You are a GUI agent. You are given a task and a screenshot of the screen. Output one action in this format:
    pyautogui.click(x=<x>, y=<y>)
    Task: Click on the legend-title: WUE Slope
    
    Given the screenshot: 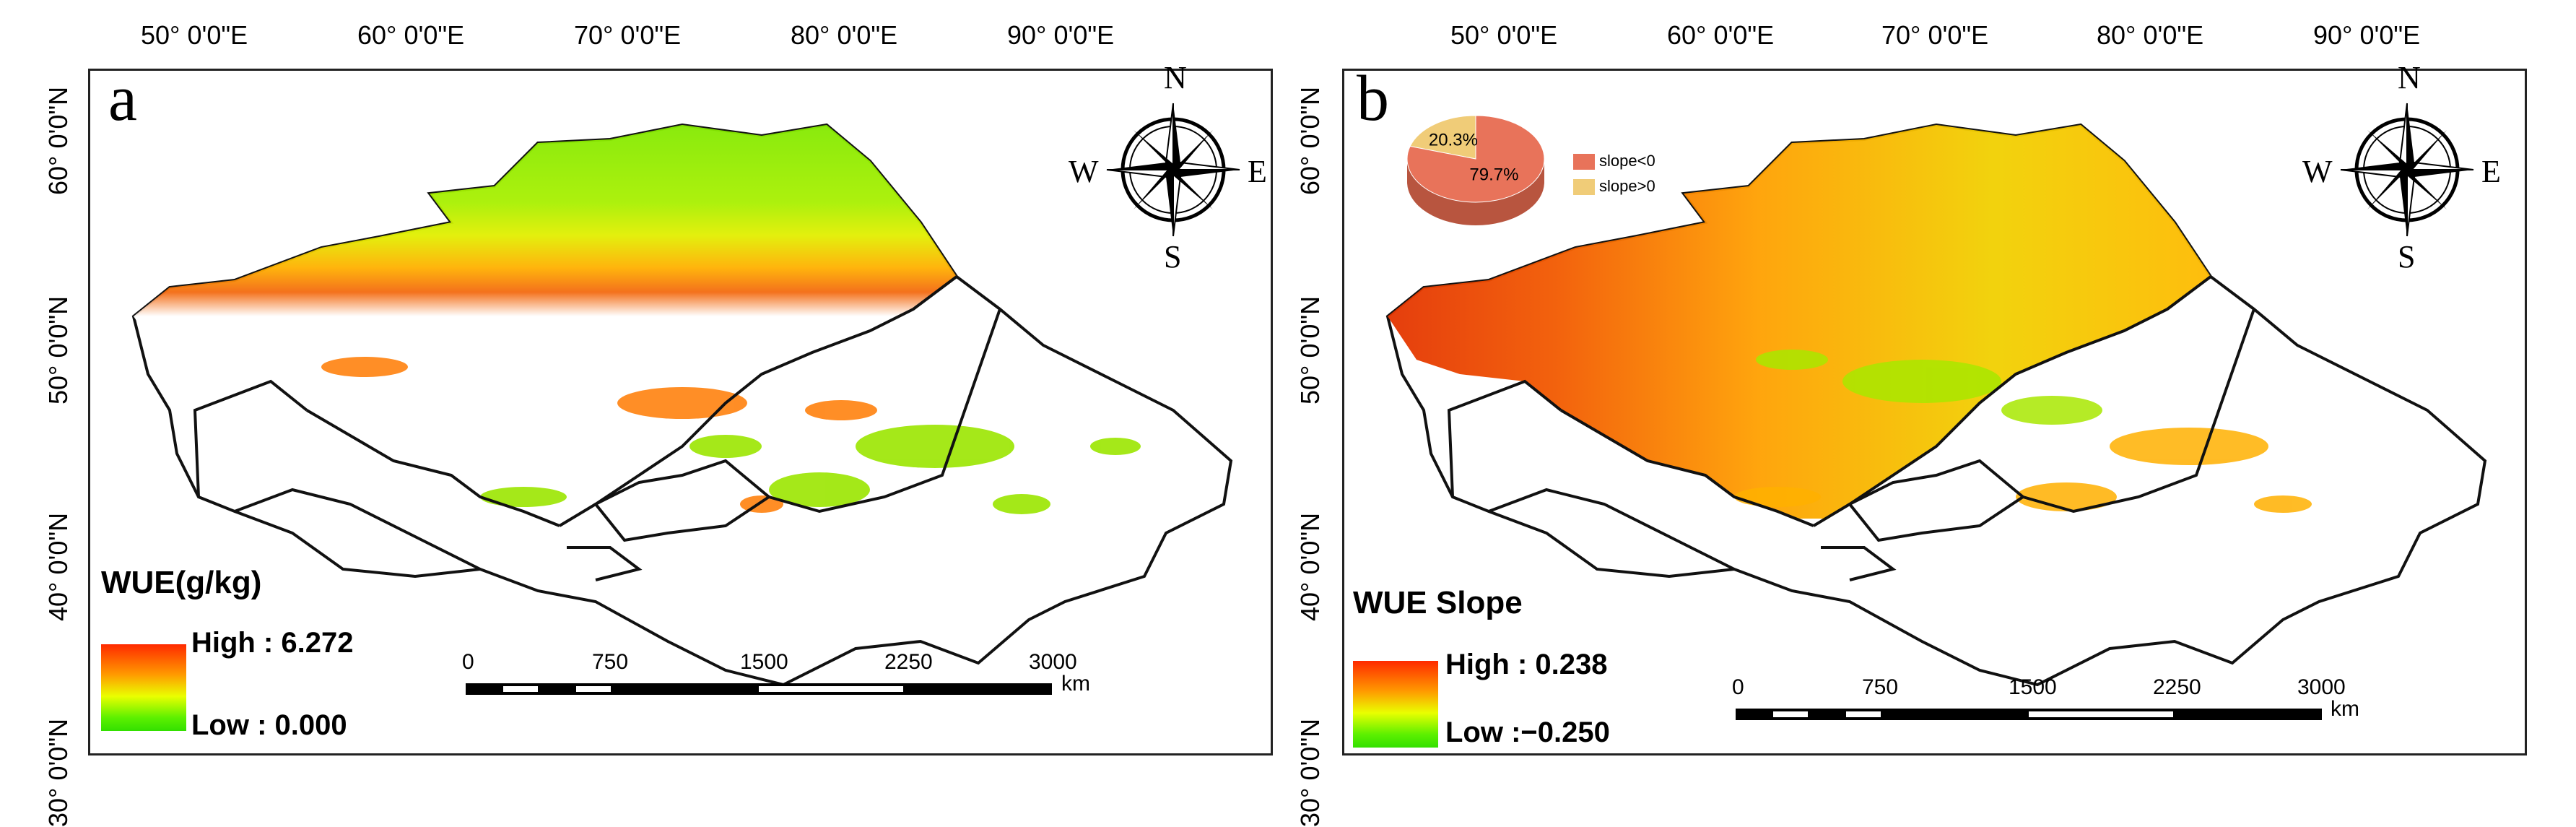 What is the action you would take?
    pyautogui.click(x=1438, y=602)
    